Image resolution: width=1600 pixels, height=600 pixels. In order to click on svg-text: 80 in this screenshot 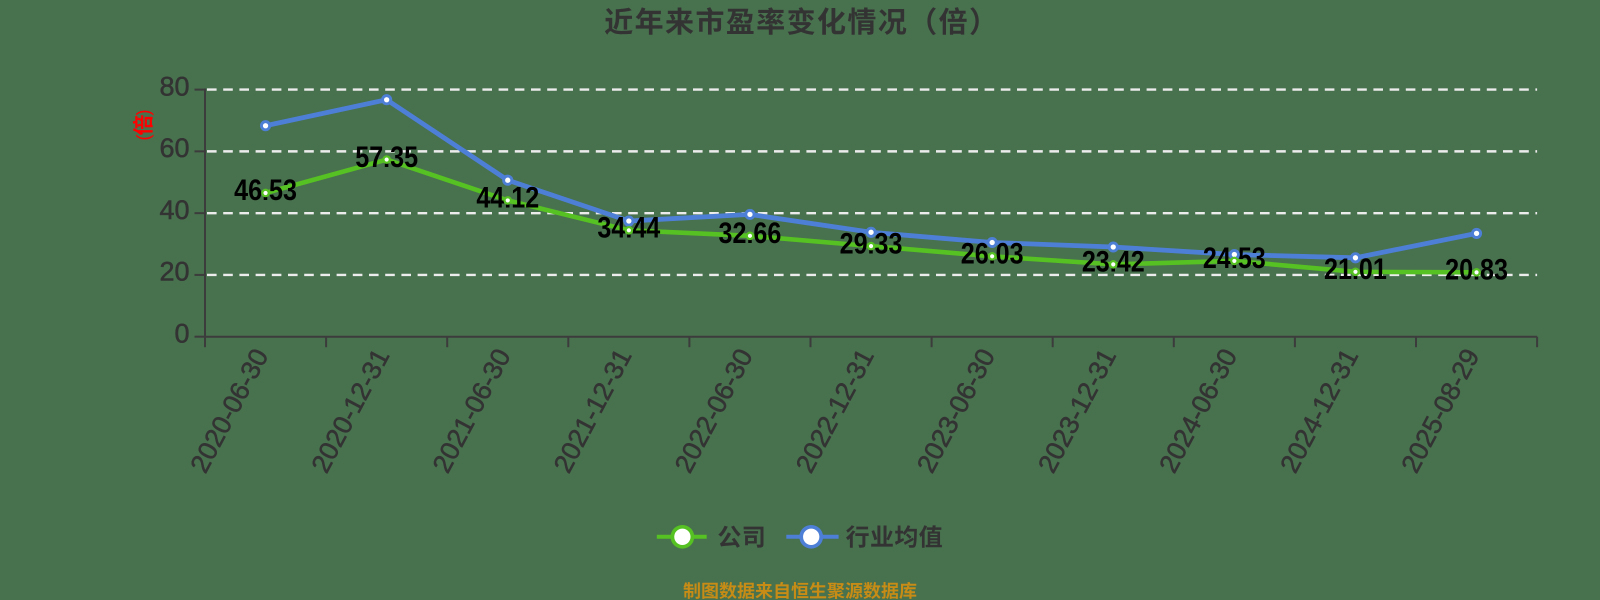, I will do `click(174, 86)`.